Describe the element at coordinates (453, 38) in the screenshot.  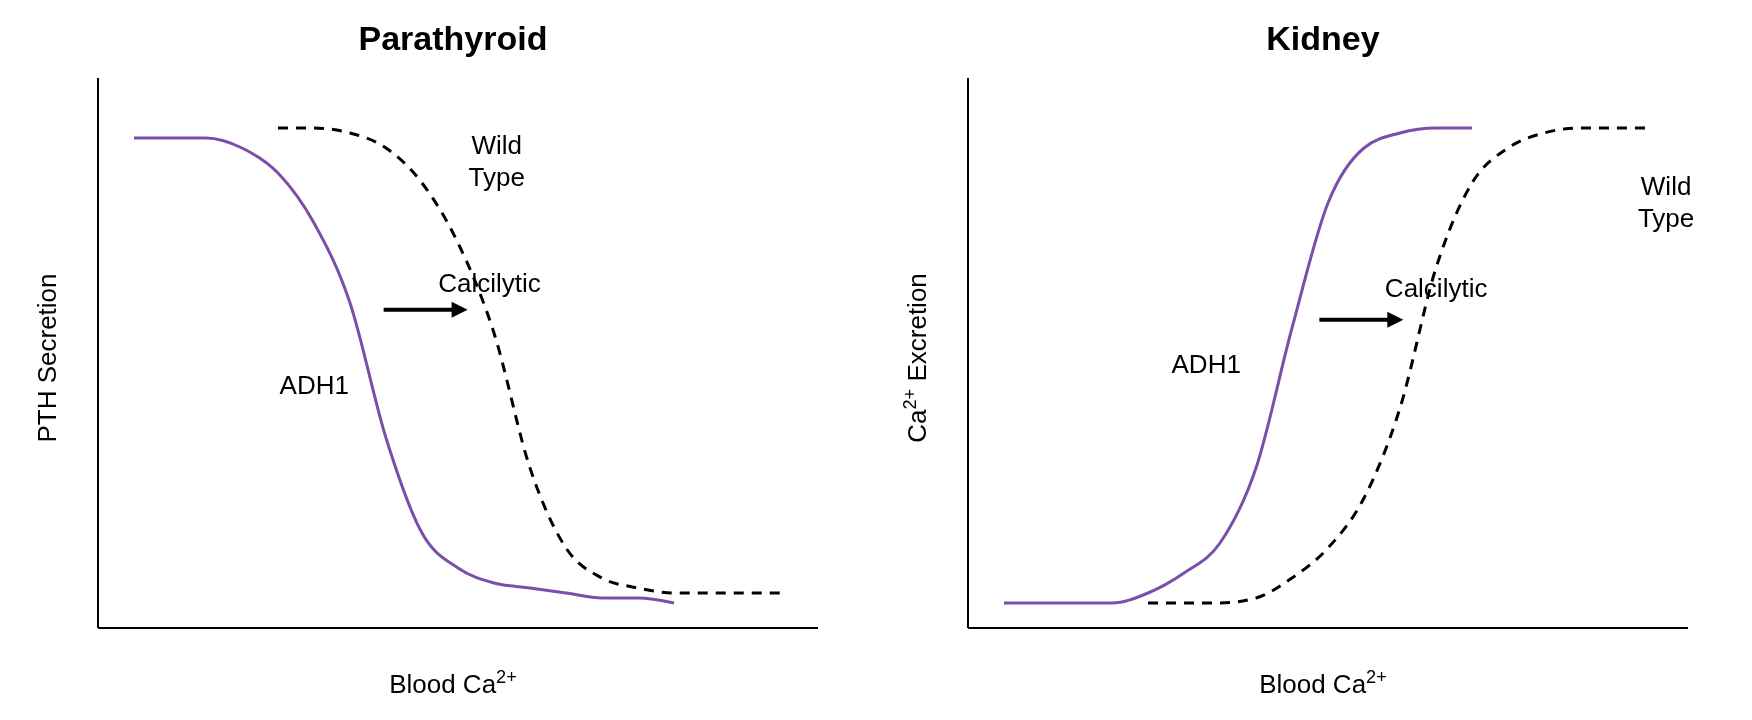
I see `chart-title: Parathyroid` at that location.